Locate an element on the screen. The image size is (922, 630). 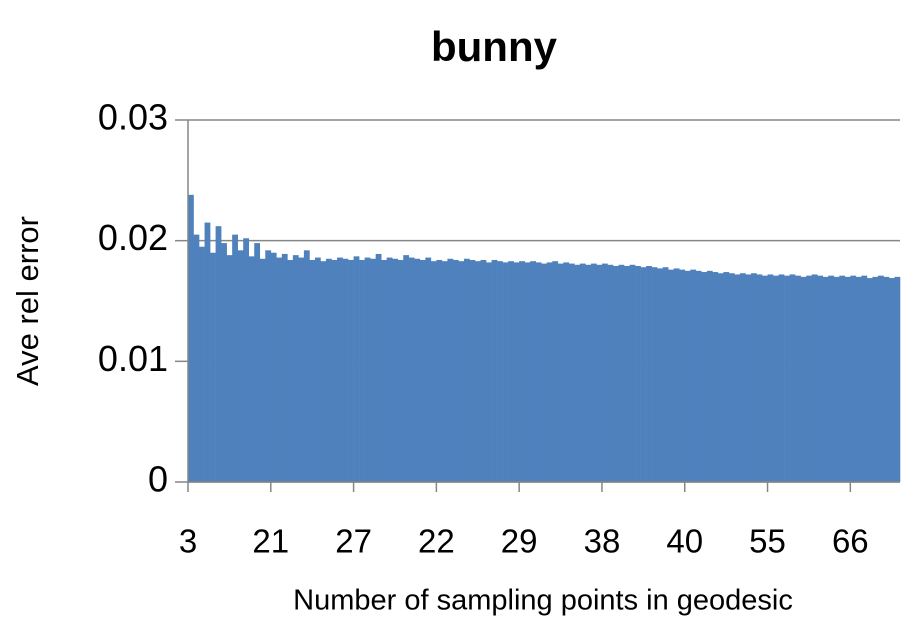
x-tick-label: 27 is located at coordinates (353, 541).